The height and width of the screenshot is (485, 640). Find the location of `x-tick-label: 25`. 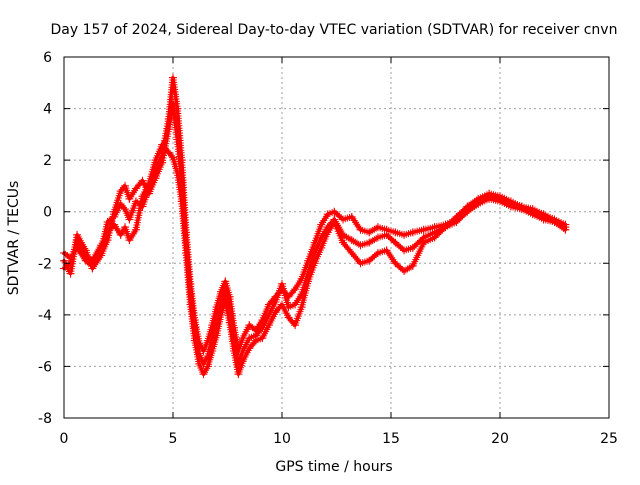

x-tick-label: 25 is located at coordinates (609, 439).